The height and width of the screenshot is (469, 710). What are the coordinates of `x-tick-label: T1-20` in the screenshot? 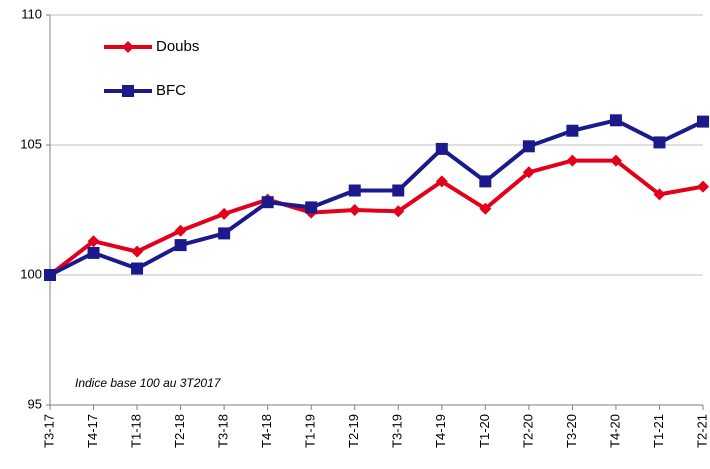 It's located at (484, 431).